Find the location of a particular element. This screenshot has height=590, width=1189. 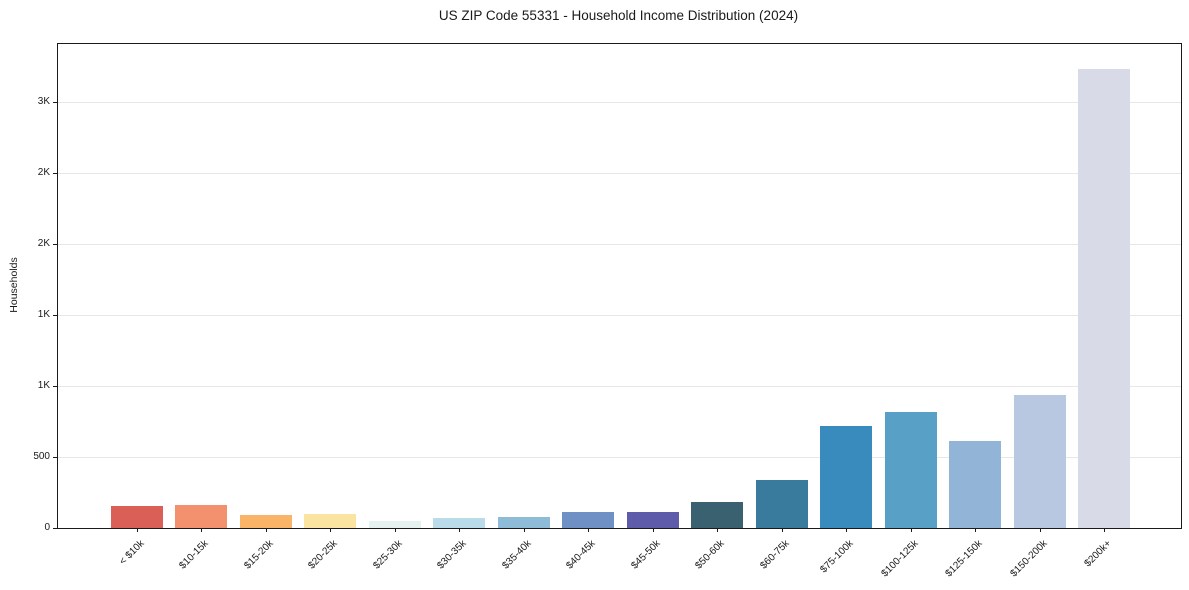

y-tick-label: 3K is located at coordinates (43, 102).